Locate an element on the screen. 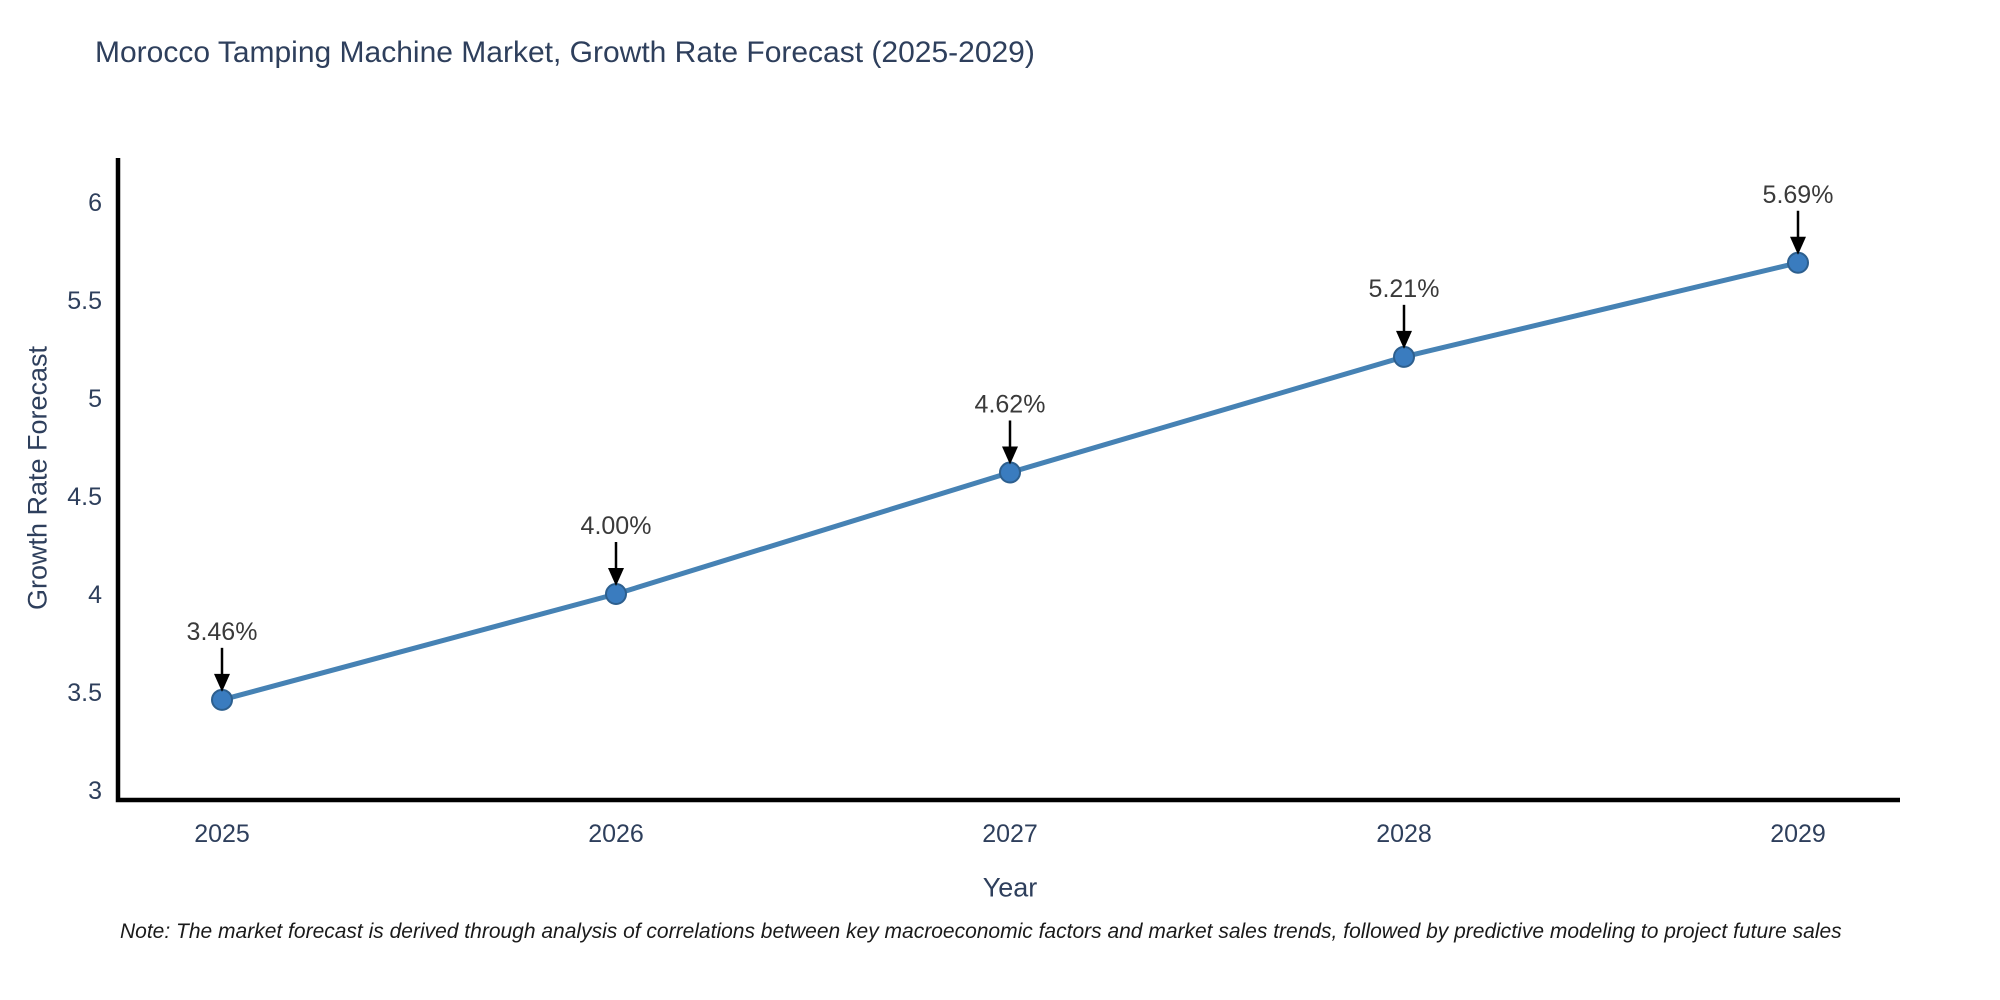  x-axis-title: Year is located at coordinates (1010, 887).